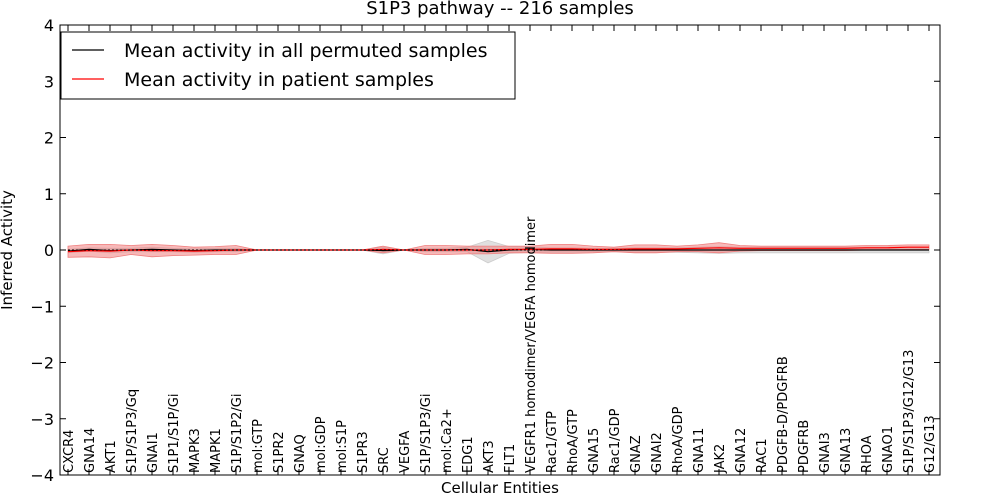  Describe the element at coordinates (678, 439) in the screenshot. I see `x-tick-label: RhoA/GDP` at that location.